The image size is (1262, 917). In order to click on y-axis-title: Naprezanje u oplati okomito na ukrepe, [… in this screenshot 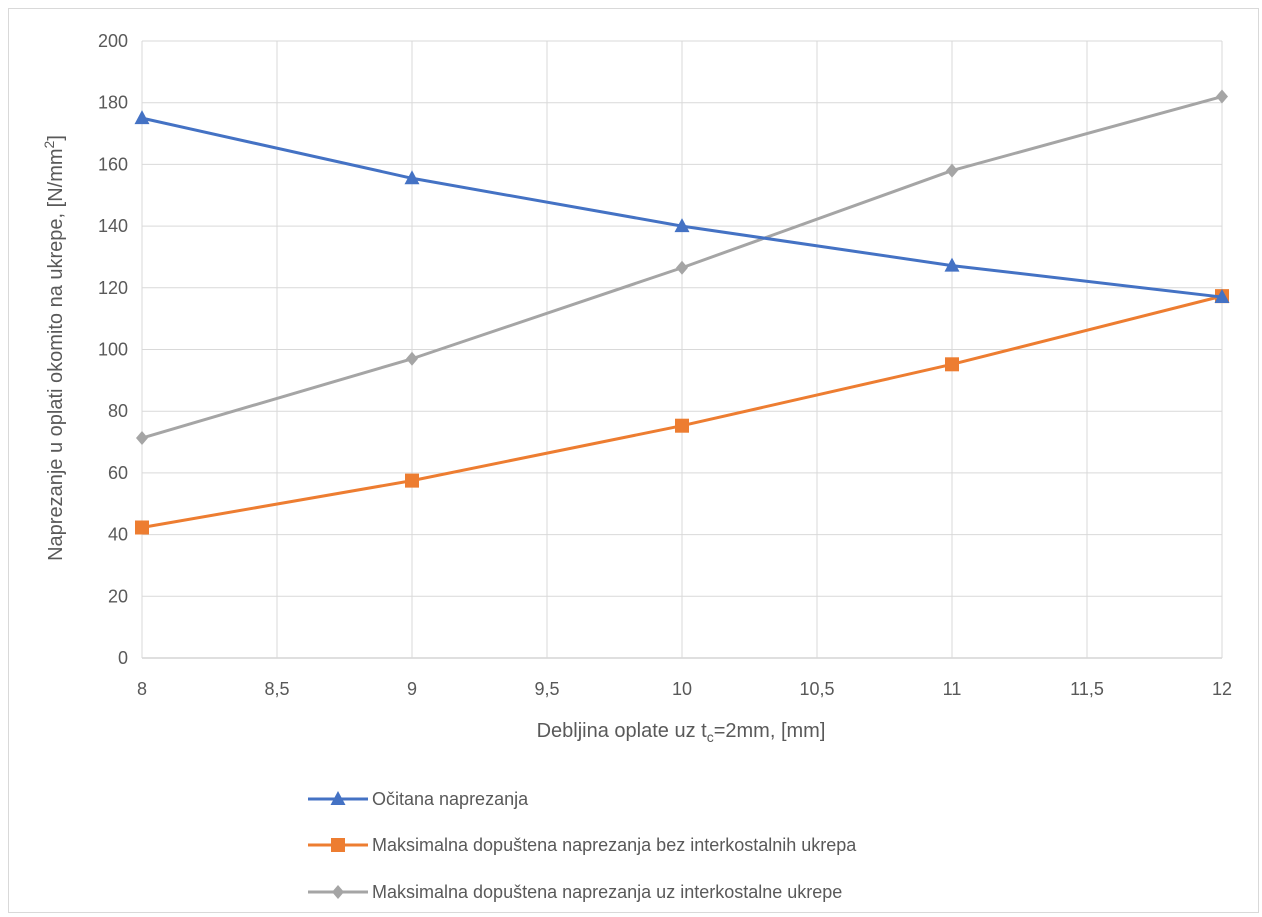, I will do `click(54, 348)`.